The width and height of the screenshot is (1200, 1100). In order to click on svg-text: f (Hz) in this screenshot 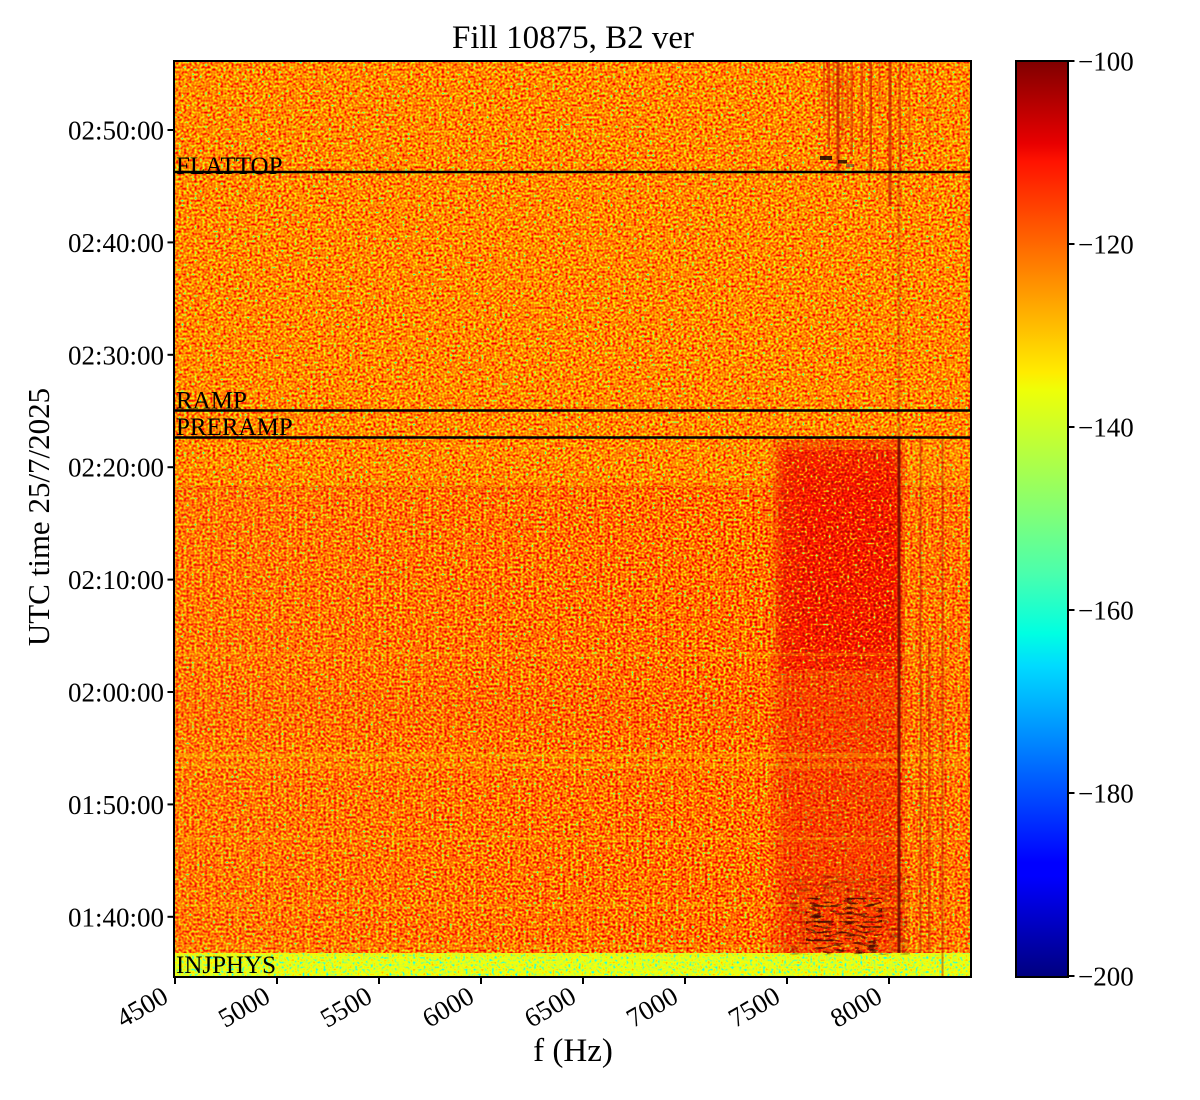, I will do `click(573, 1051)`.